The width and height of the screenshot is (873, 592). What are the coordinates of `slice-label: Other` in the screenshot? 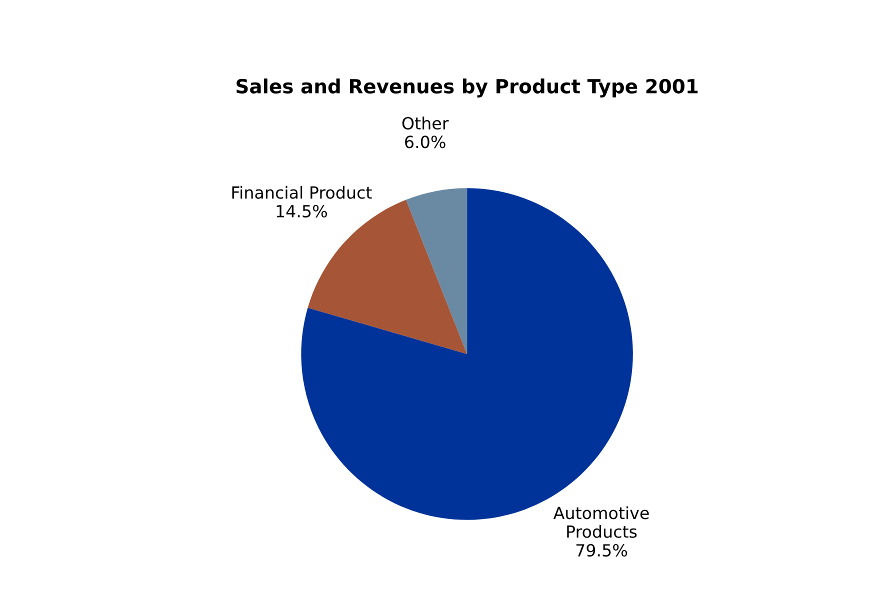 It's located at (425, 123).